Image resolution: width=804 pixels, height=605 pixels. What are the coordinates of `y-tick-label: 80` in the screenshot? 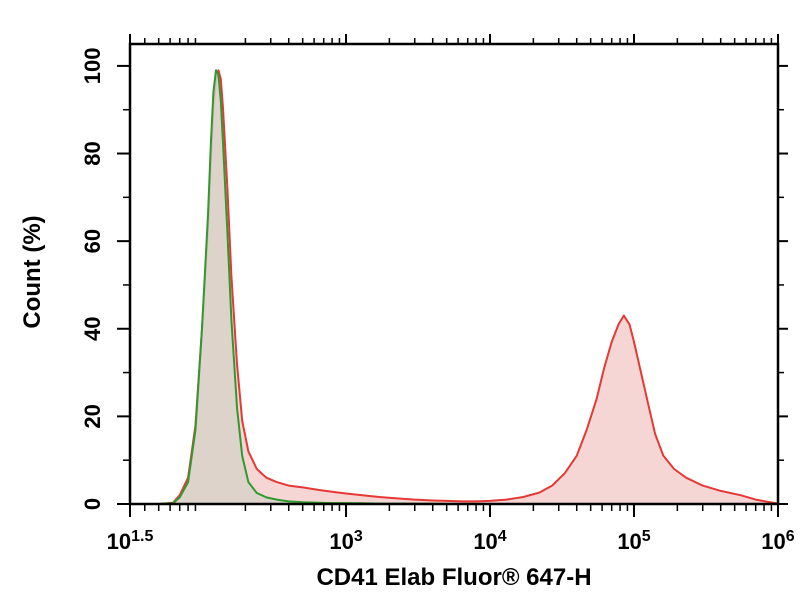 It's located at (92, 153).